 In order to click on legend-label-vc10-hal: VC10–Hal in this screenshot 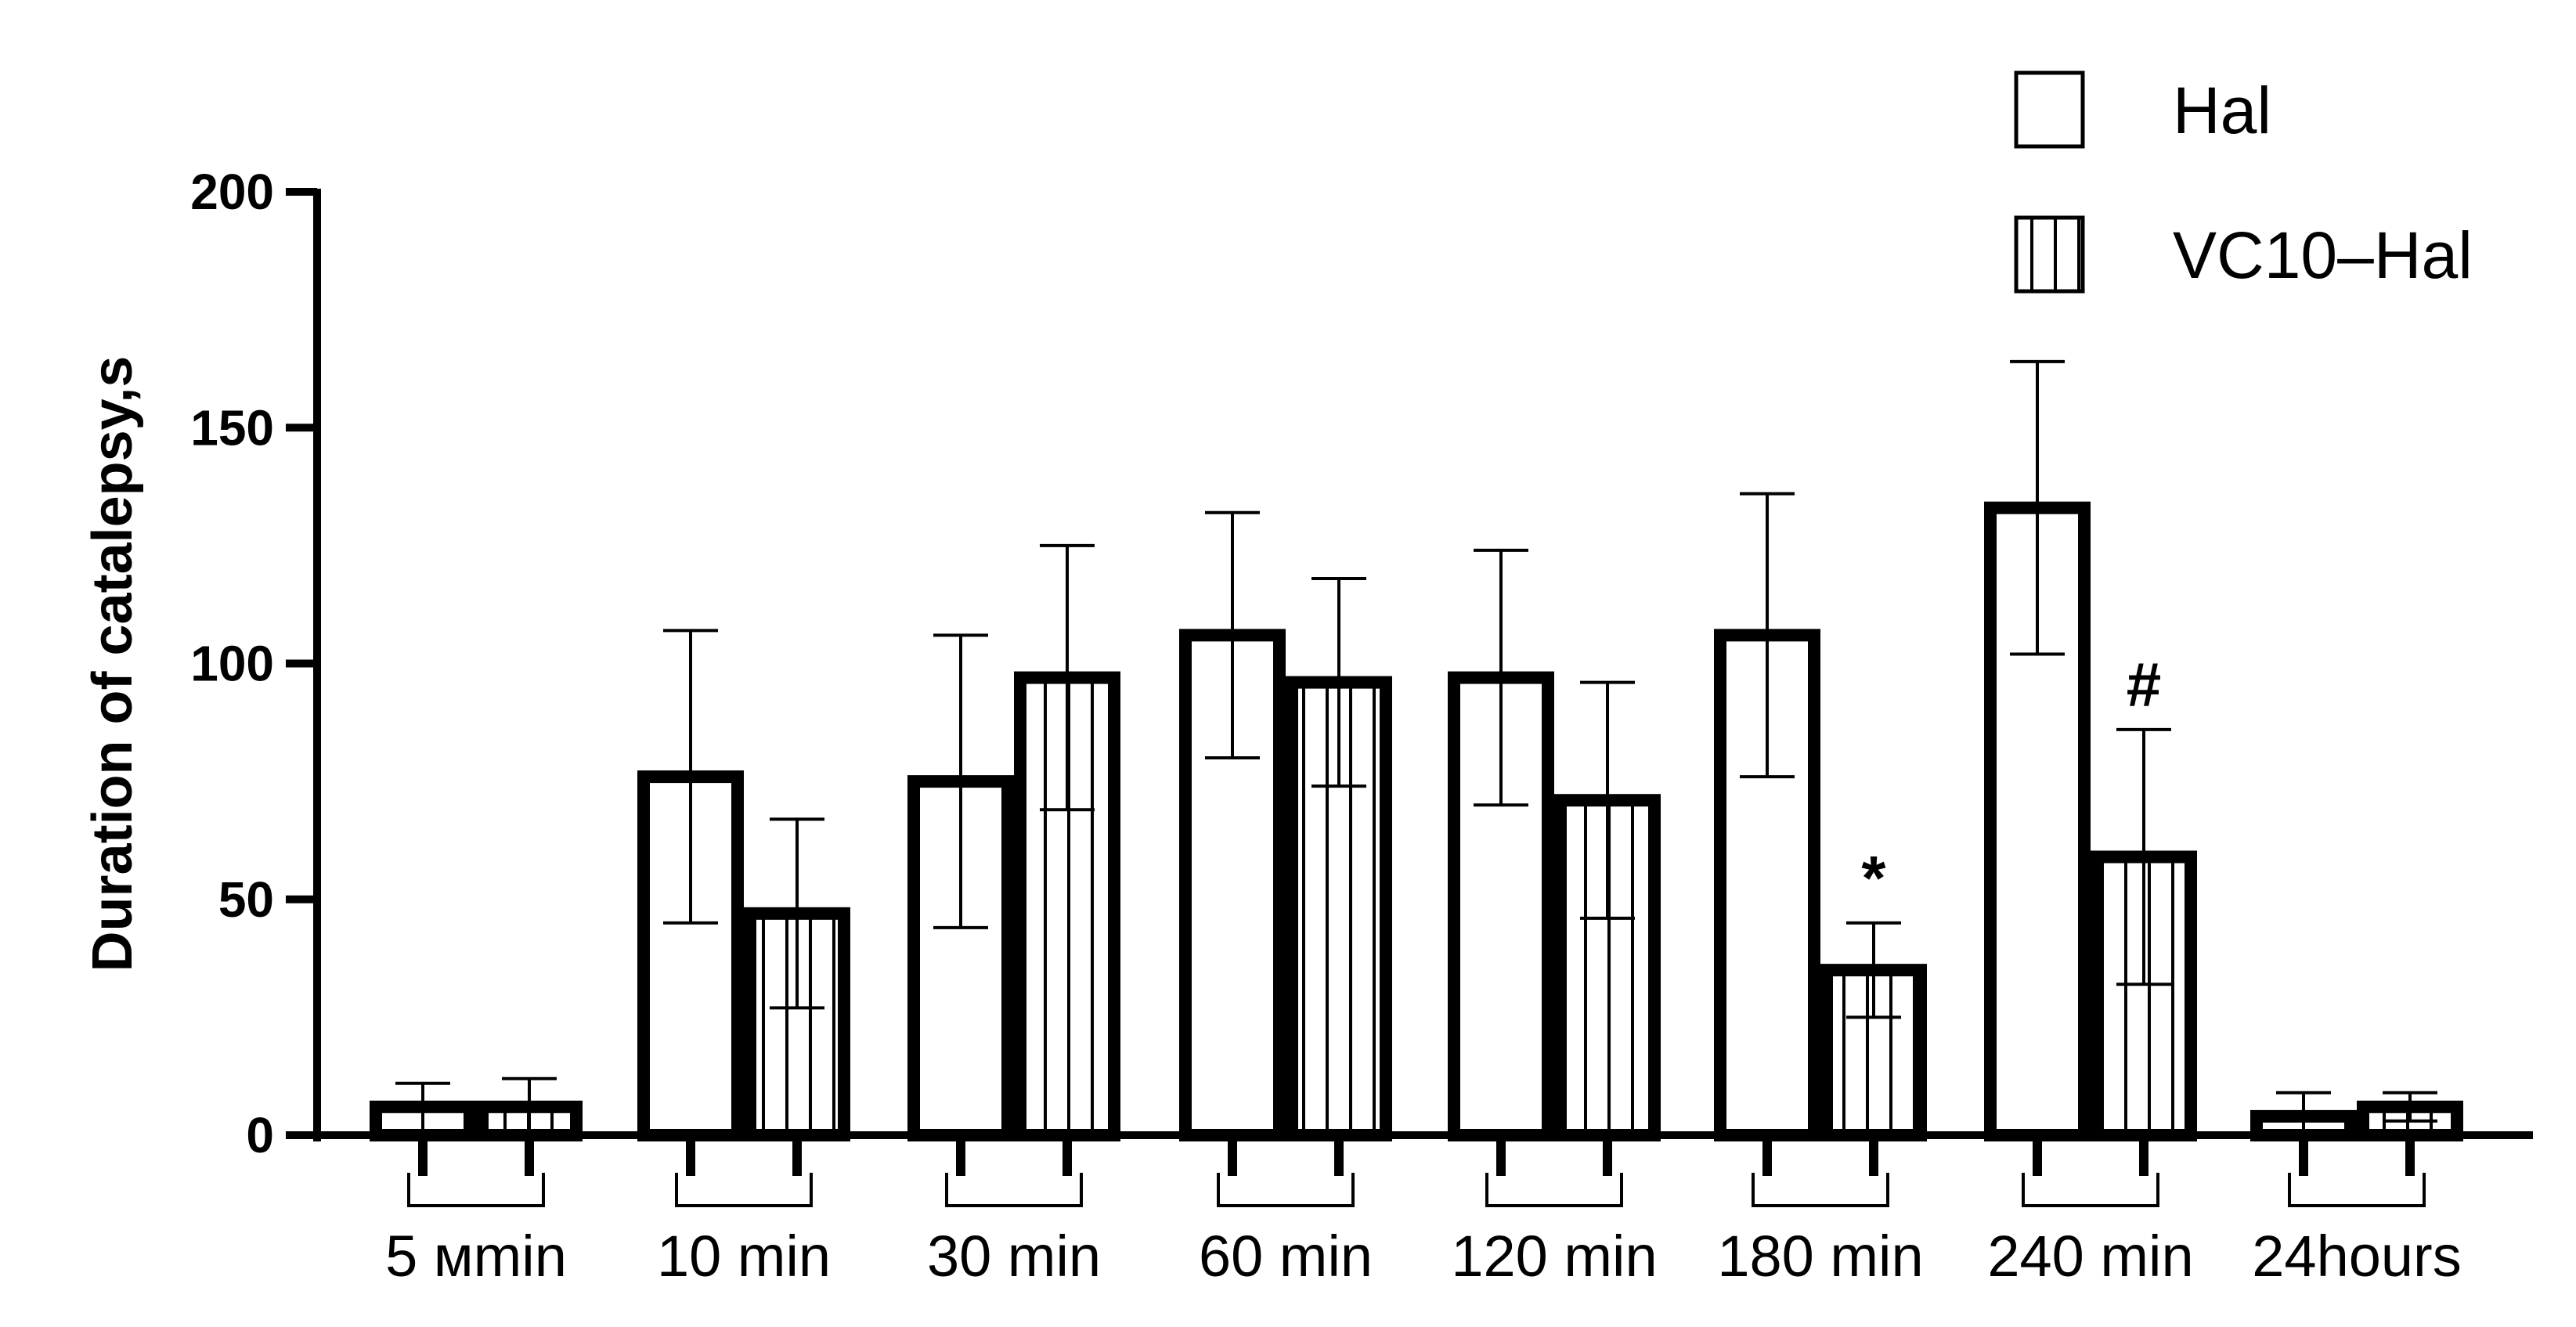, I will do `click(2323, 255)`.